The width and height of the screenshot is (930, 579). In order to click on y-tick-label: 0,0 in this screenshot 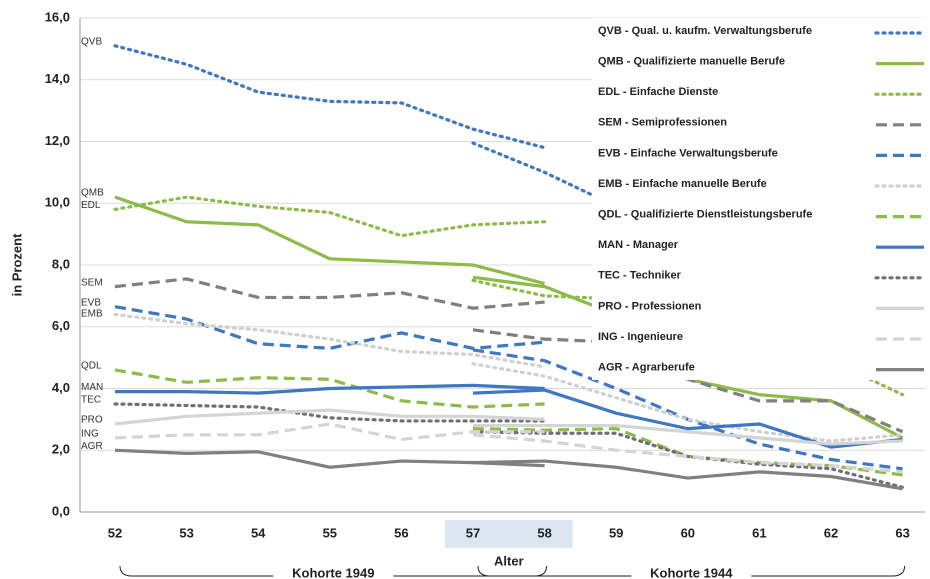, I will do `click(61, 510)`.